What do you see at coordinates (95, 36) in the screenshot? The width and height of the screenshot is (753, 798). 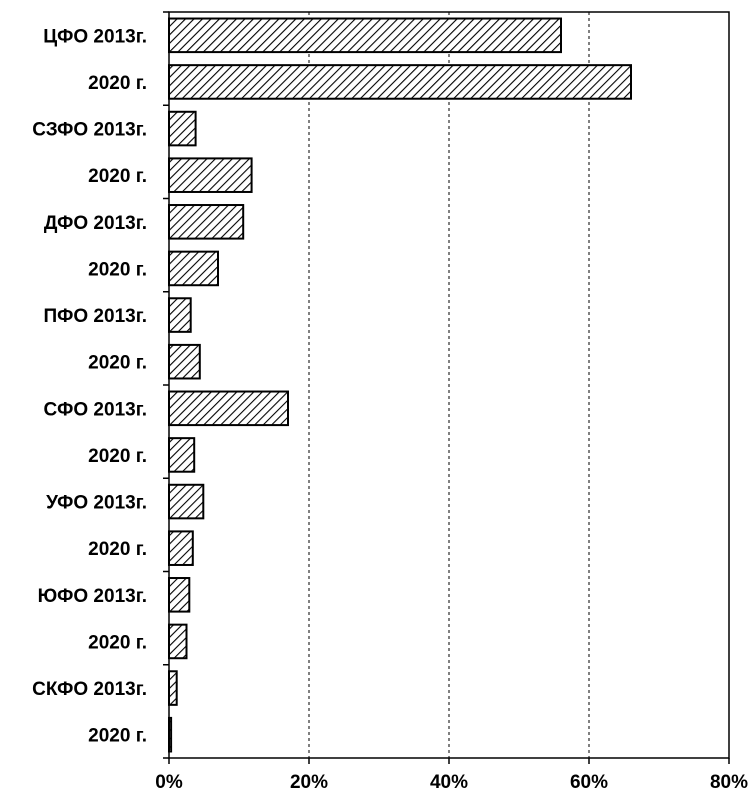 I see `category-label-0: ЦФО 2013г.` at bounding box center [95, 36].